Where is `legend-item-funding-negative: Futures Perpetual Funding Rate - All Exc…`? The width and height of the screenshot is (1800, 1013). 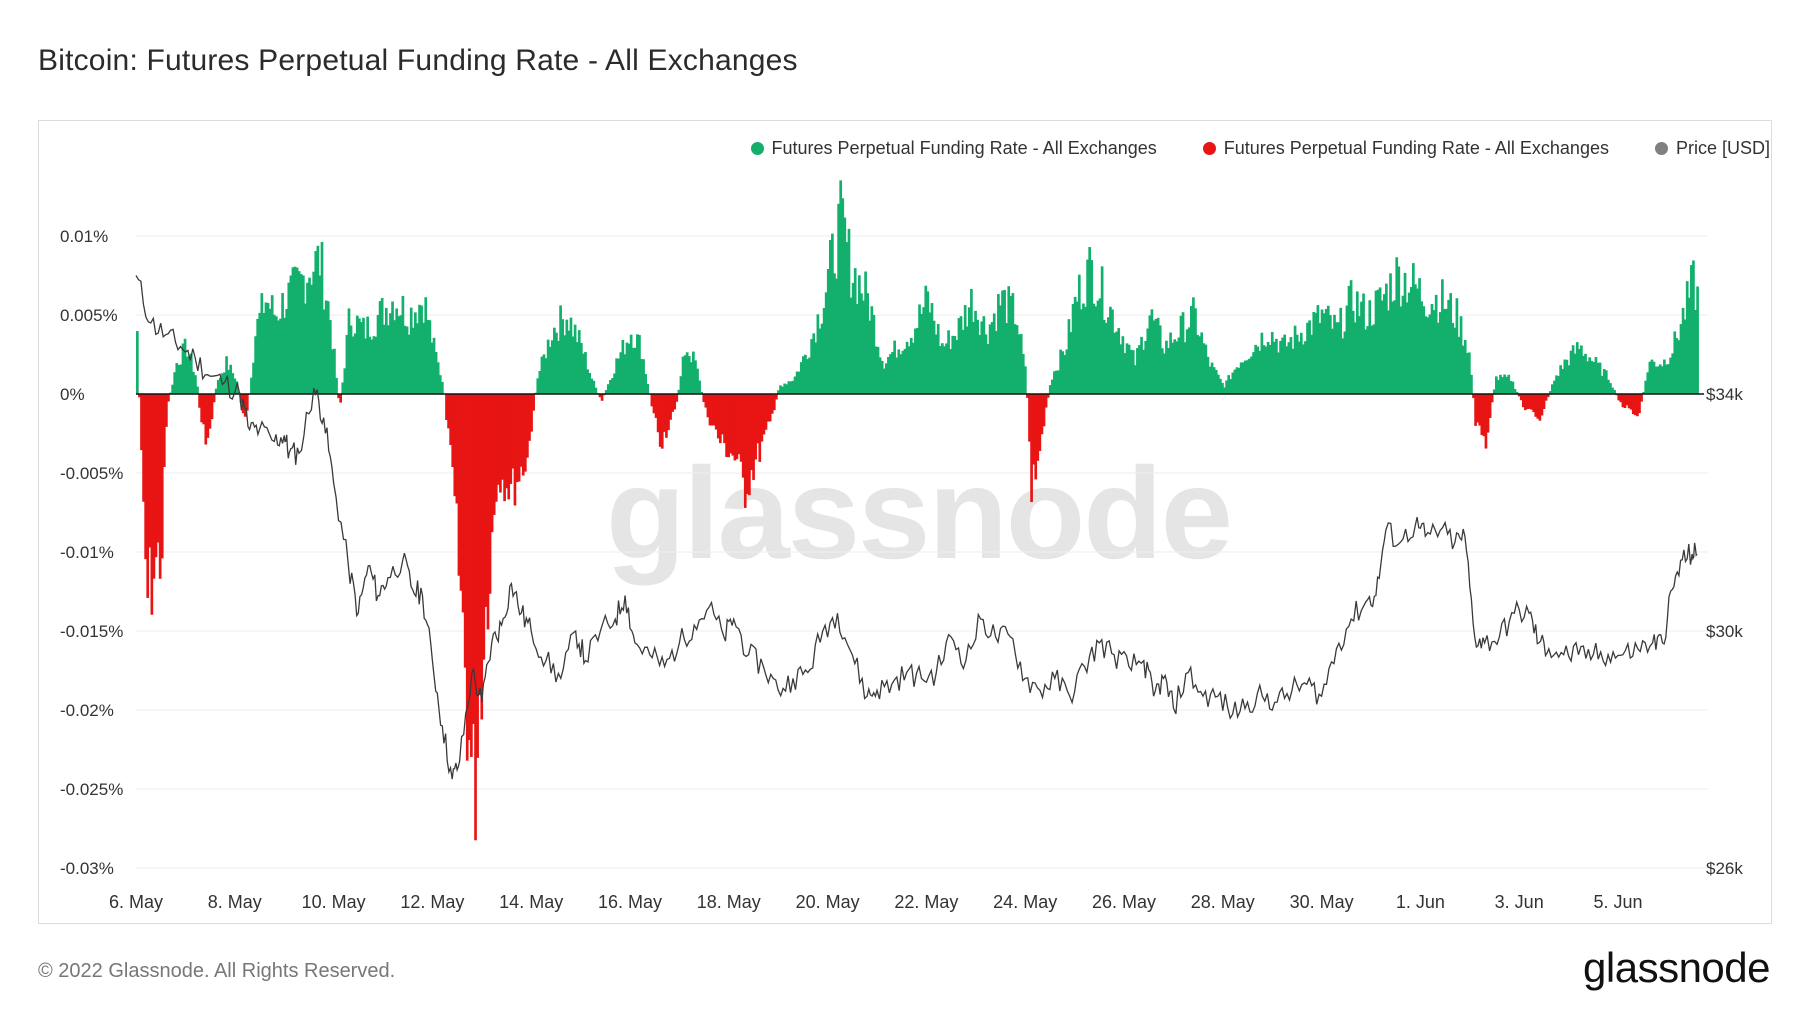 legend-item-funding-negative: Futures Perpetual Funding Rate - All Exc… is located at coordinates (1405, 148).